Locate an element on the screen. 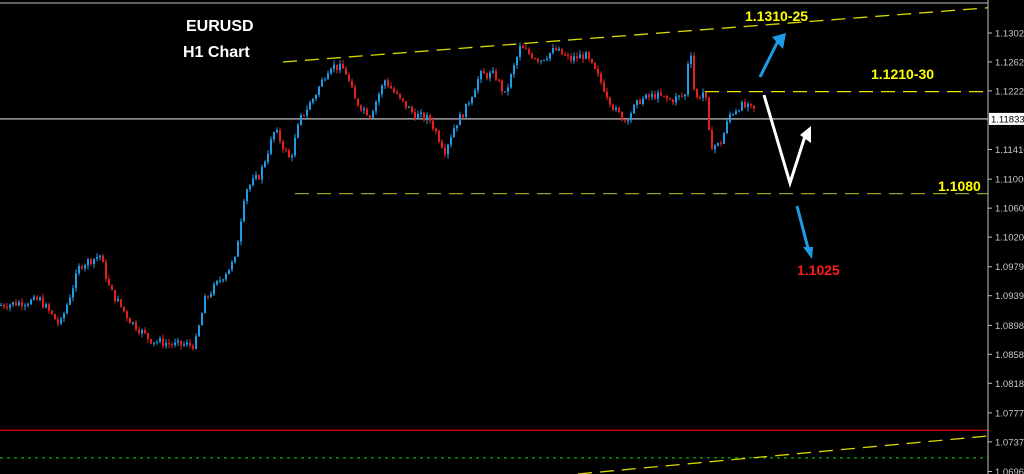  level-label-2: 1.1210-30 is located at coordinates (903, 74).